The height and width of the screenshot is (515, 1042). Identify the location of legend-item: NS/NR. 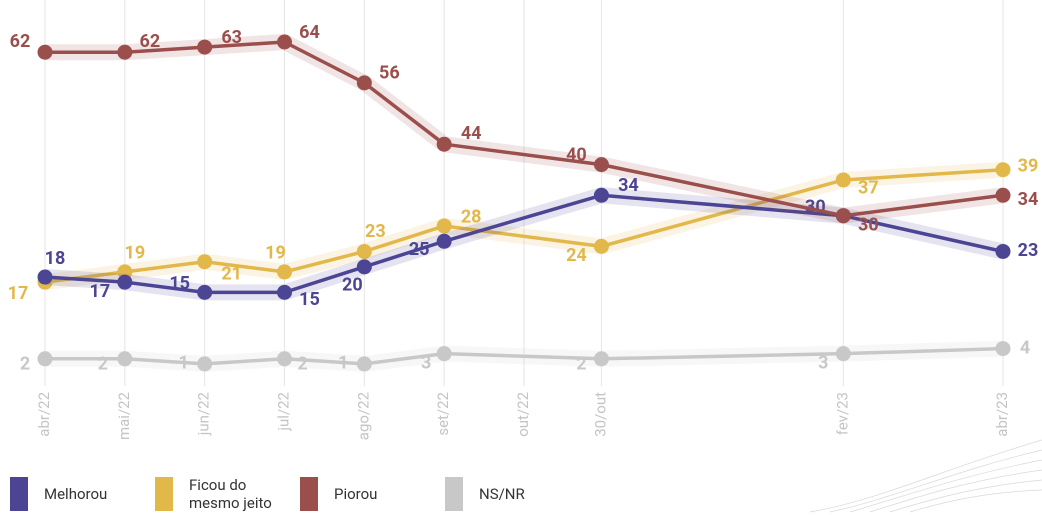
(517, 494).